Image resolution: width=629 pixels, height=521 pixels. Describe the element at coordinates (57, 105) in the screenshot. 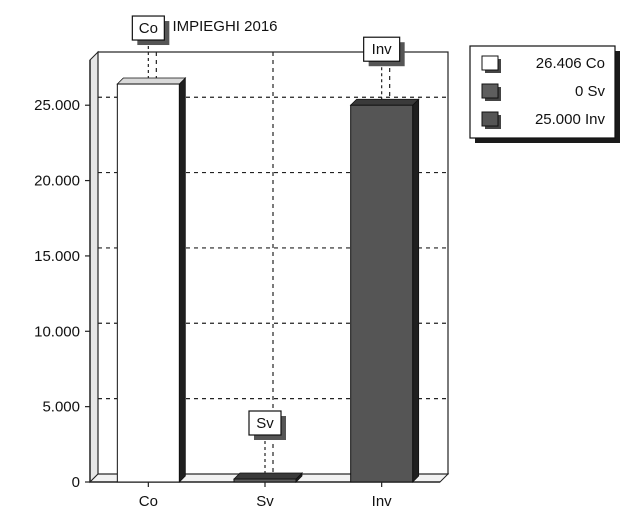

I see `y-tick-label: 25.000` at that location.